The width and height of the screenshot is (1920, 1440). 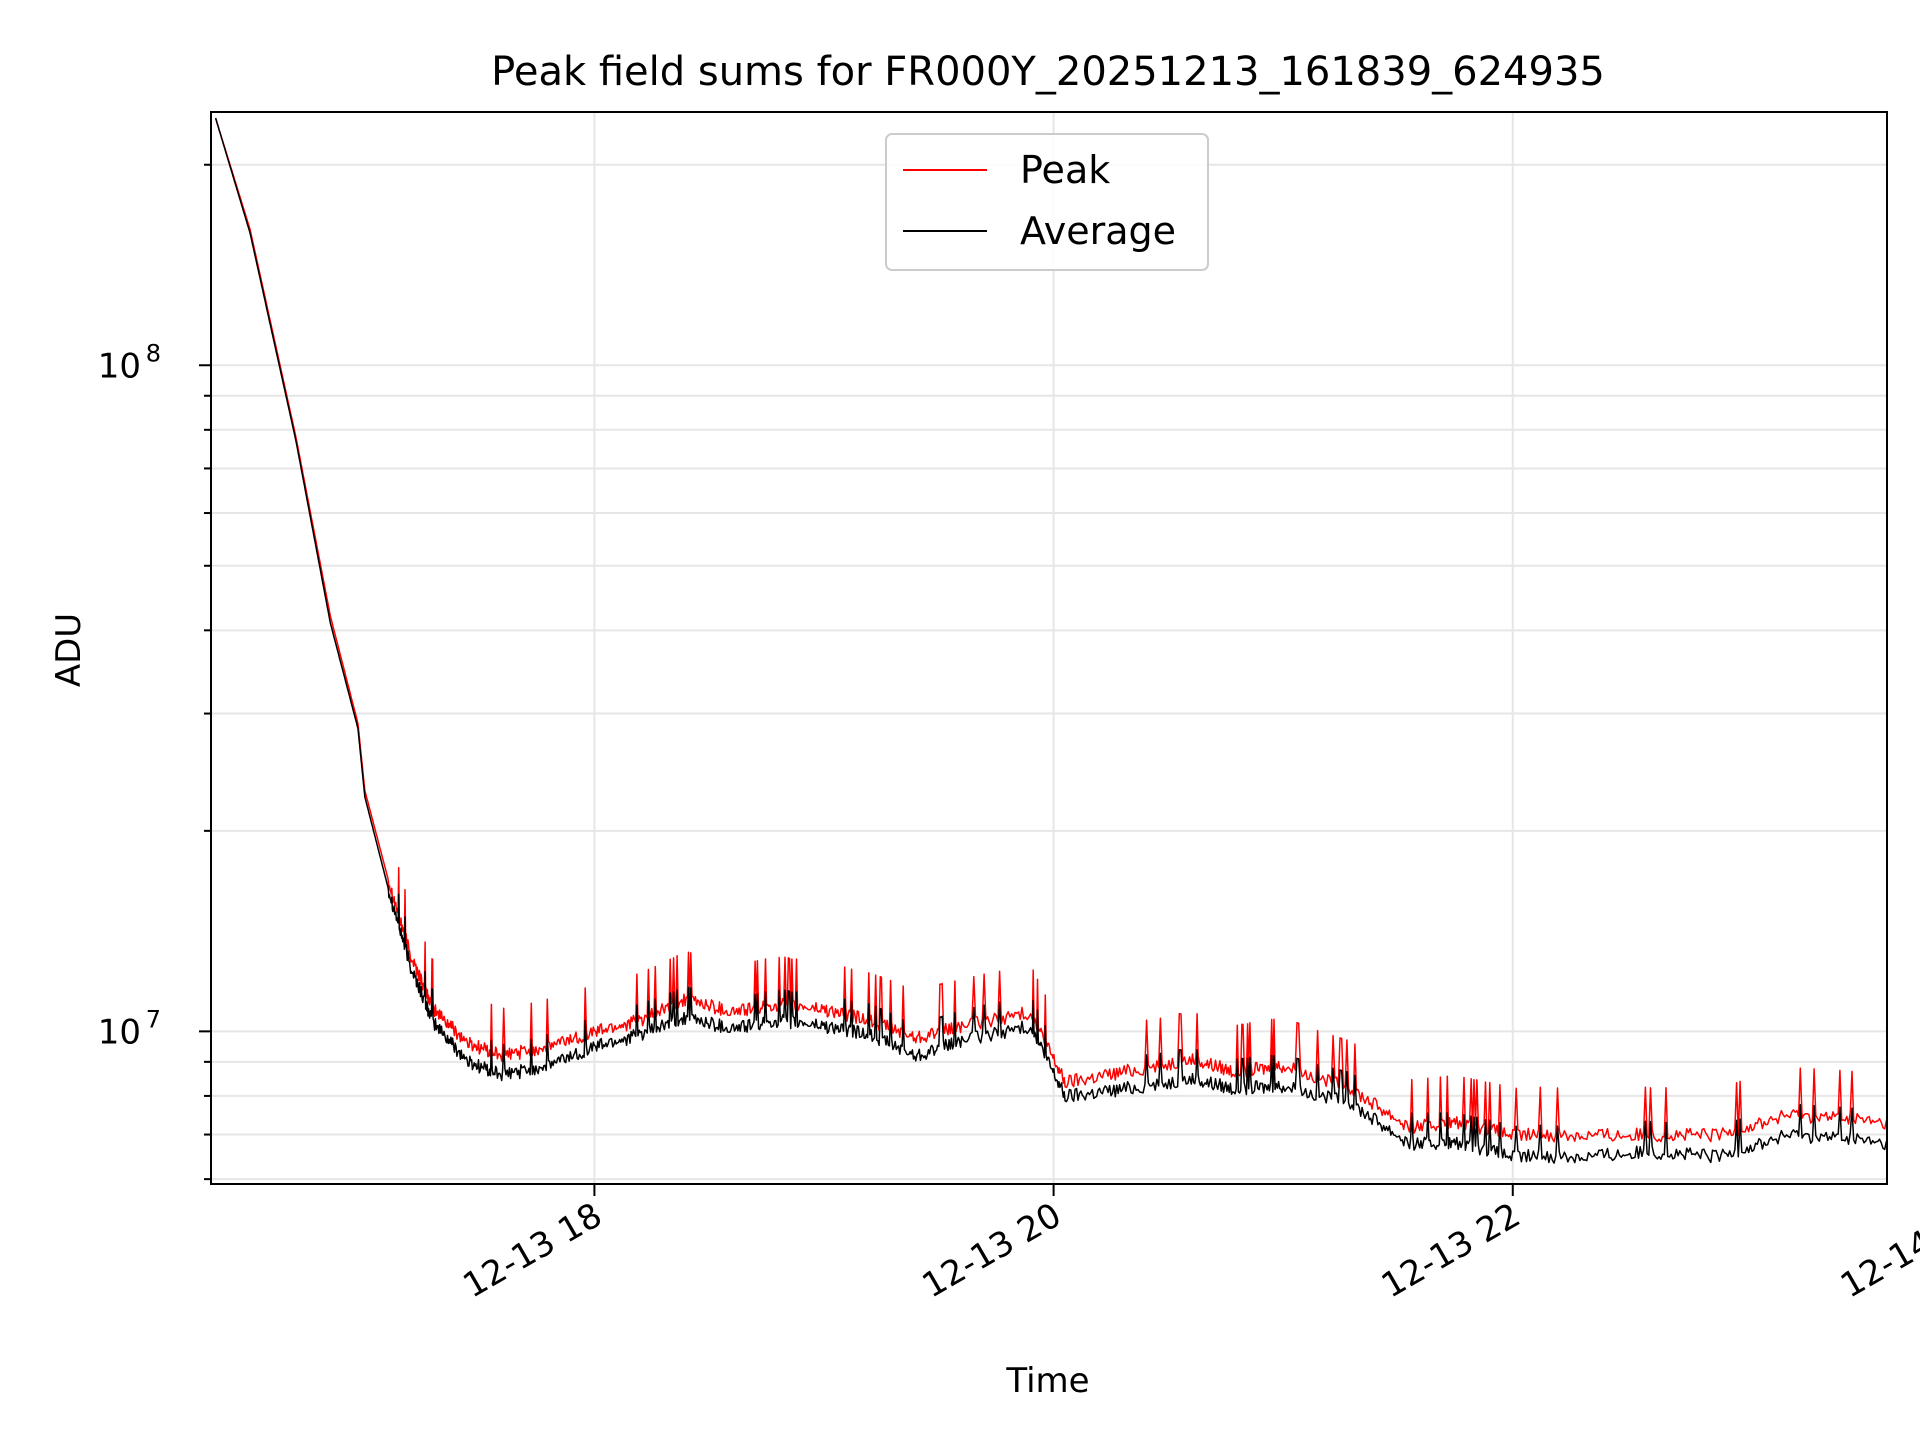 What do you see at coordinates (1047, 1381) in the screenshot?
I see `x-axis-label: Time` at bounding box center [1047, 1381].